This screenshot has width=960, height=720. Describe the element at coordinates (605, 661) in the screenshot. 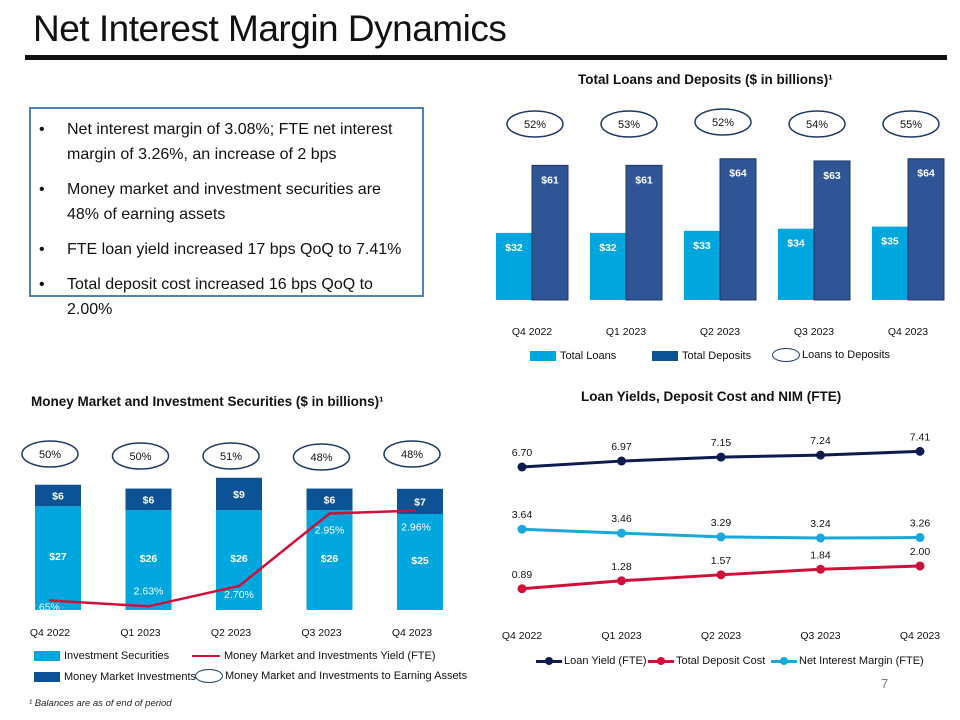

I see `legend-label: Loan Yield (FTE)` at that location.